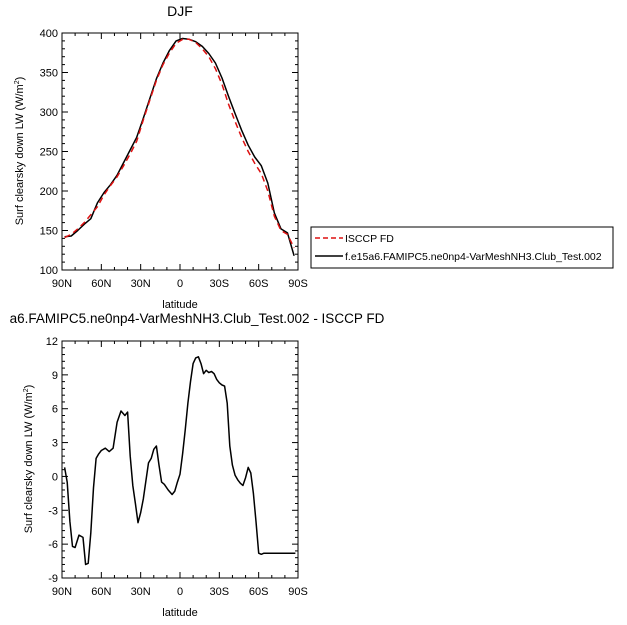 The image size is (627, 625). What do you see at coordinates (179, 613) in the screenshot?
I see `bottom-x-axis-label: latitude` at bounding box center [179, 613].